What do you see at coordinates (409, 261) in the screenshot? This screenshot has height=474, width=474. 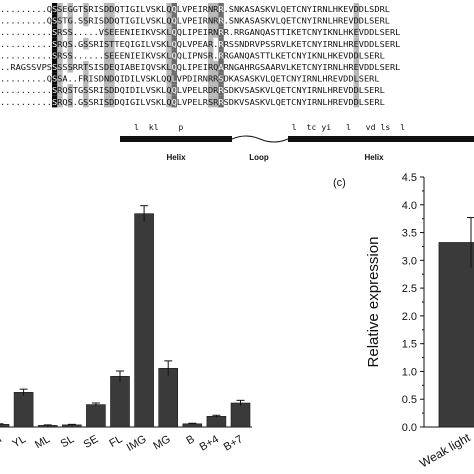 I see `y-tick-label: 3.0` at bounding box center [409, 261].